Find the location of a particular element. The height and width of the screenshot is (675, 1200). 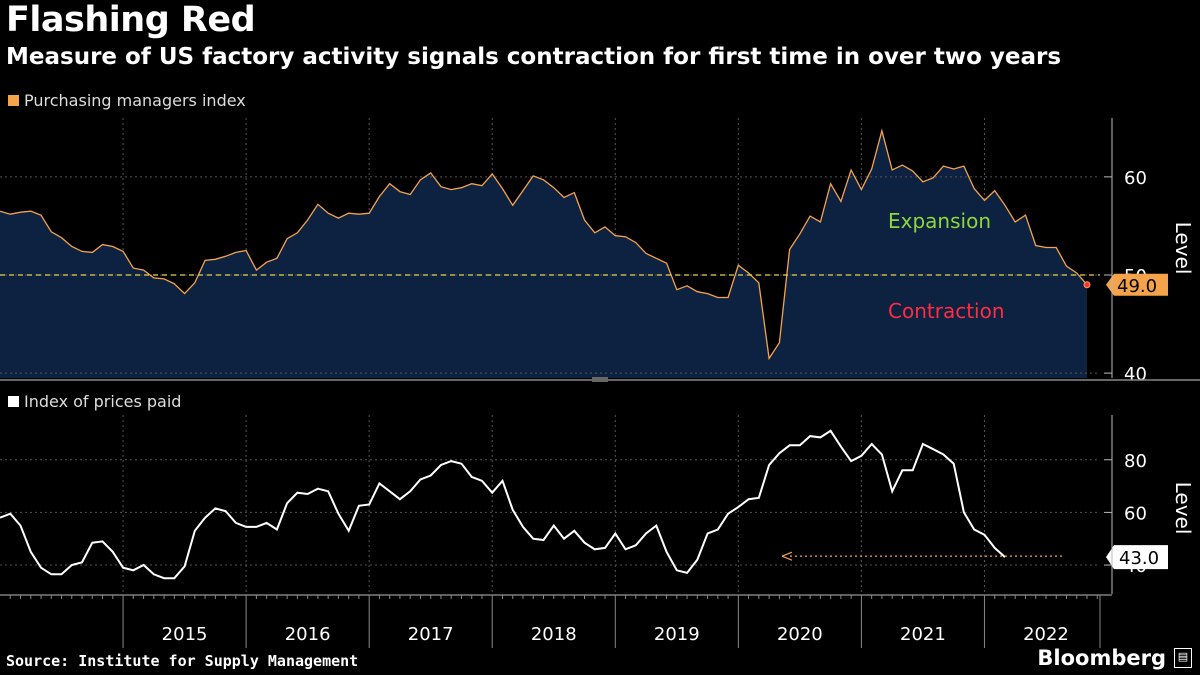

panel-resize-handle is located at coordinates (600, 379).